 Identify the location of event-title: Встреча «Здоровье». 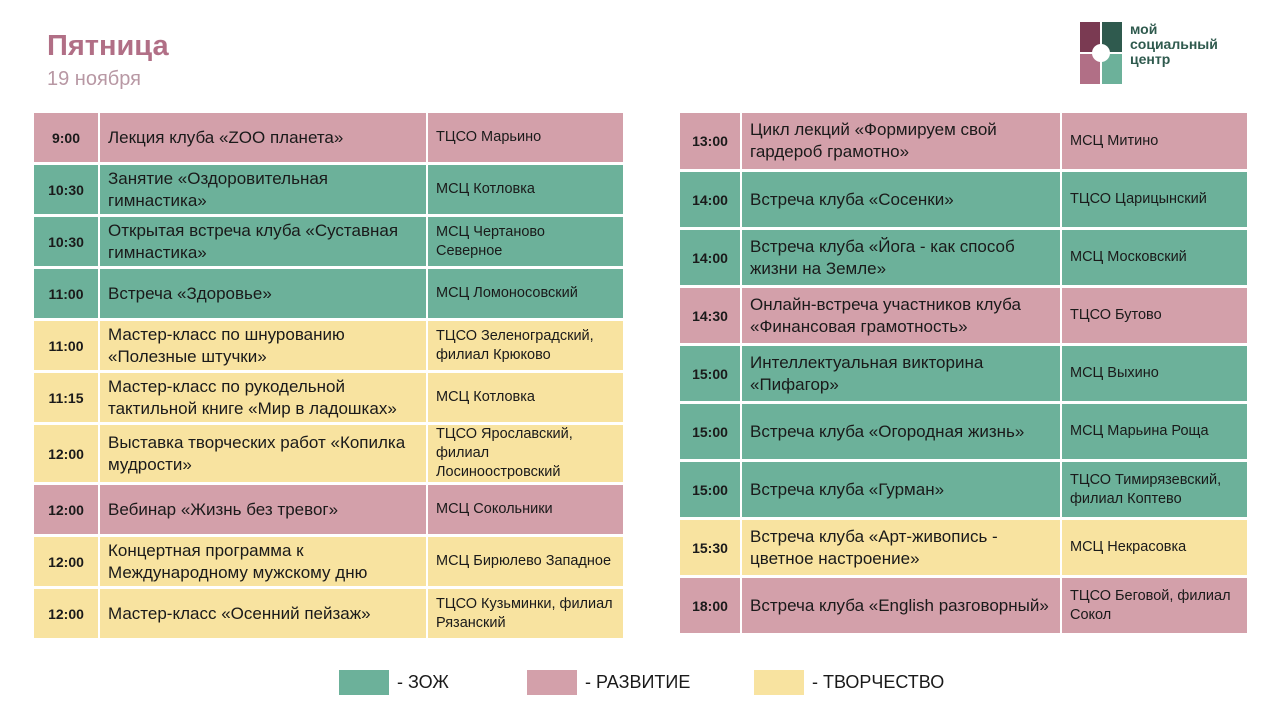
(263, 293).